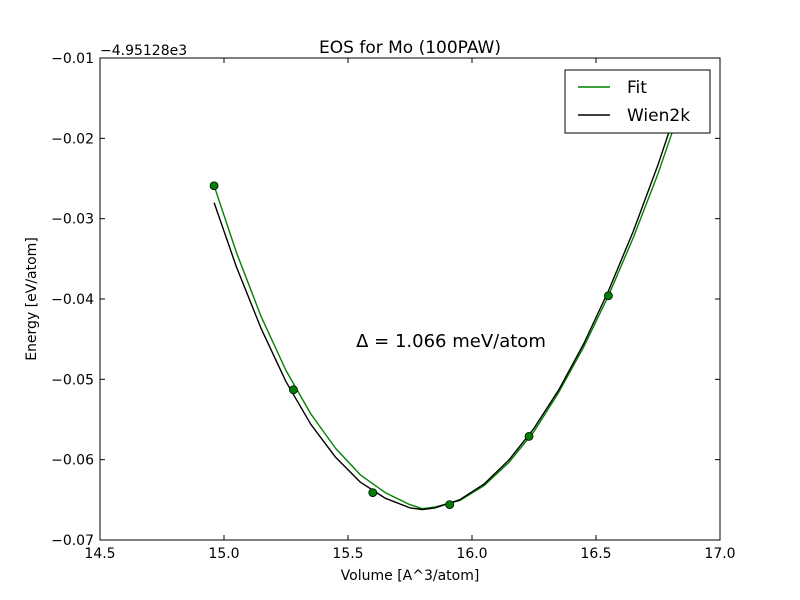  I want to click on x-tick-label: 16.0, so click(471, 554).